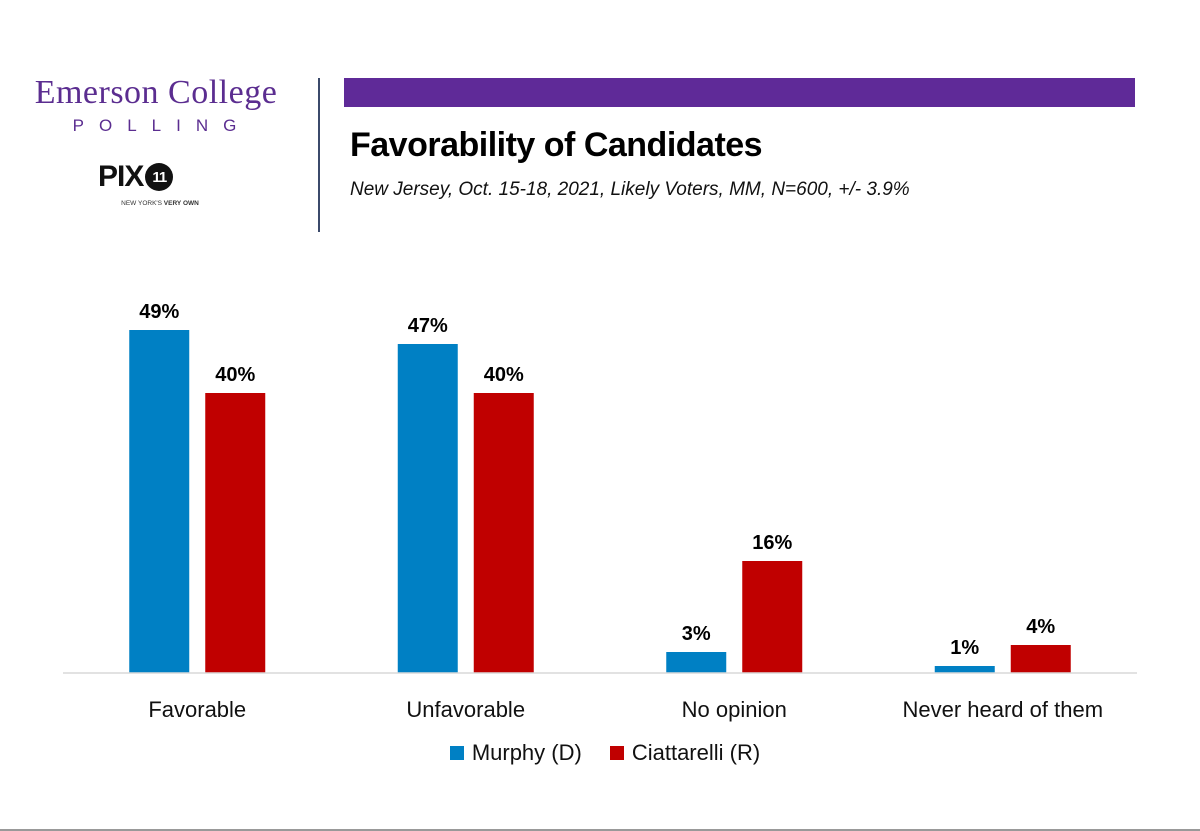 This screenshot has width=1200, height=831. What do you see at coordinates (616, 753) in the screenshot?
I see `legend-swatch-ciattarelli` at bounding box center [616, 753].